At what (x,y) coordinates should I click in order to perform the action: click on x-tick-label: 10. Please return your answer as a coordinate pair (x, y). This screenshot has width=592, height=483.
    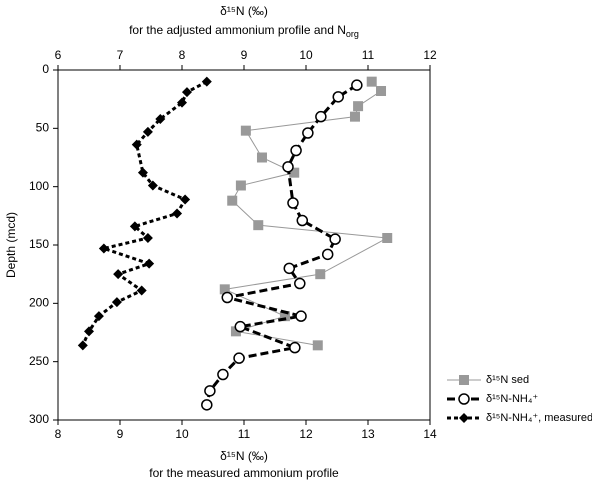
    Looking at the image, I should click on (182, 434).